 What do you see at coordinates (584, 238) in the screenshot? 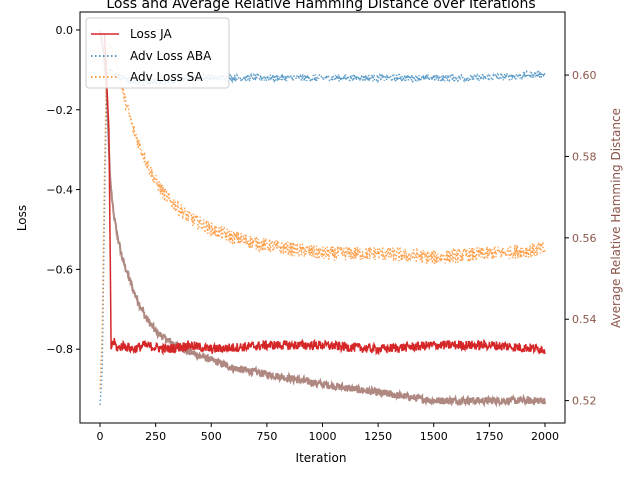
I see `y2-tick-label: 0.56` at bounding box center [584, 238].